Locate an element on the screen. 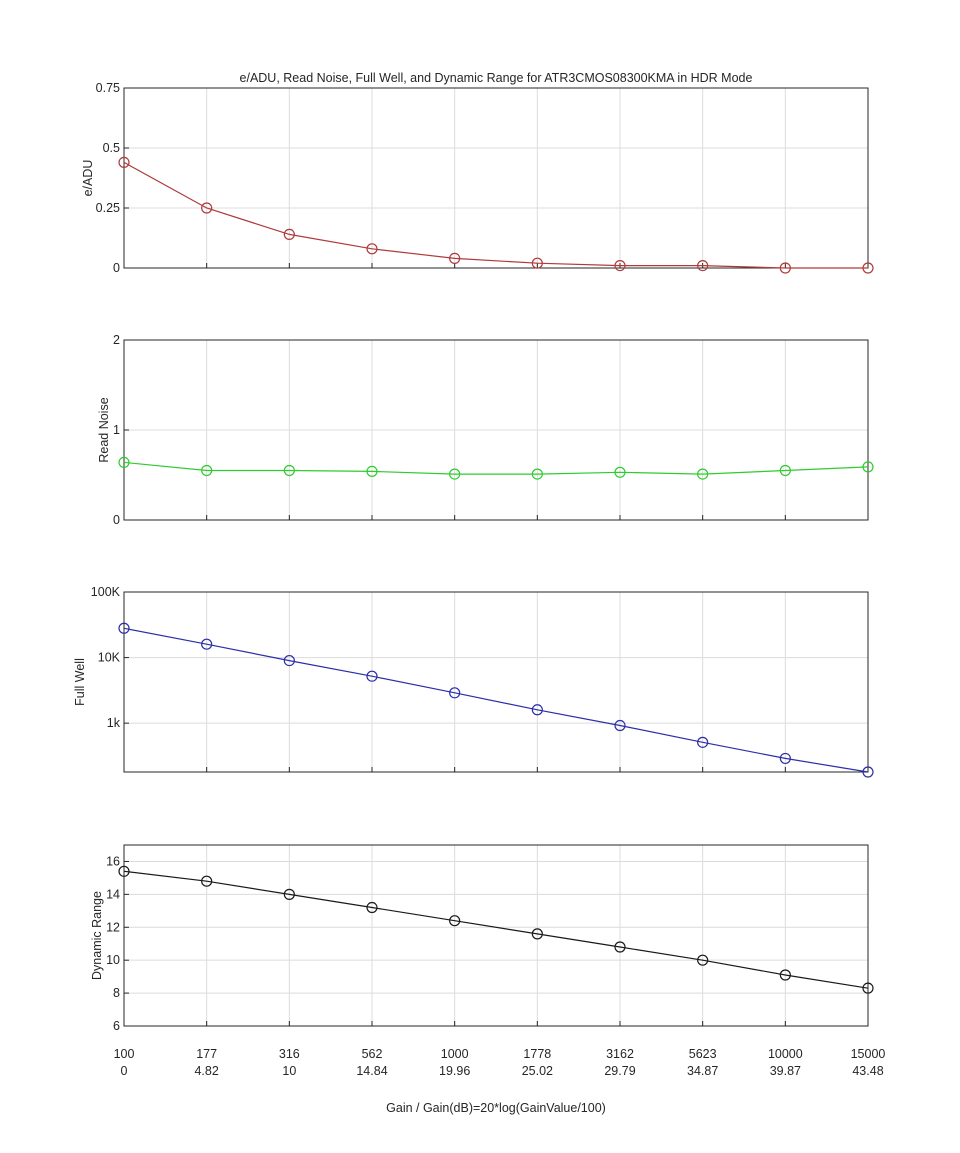 Image resolution: width=960 pixels, height=1153 pixels. x-tick-label-gain: 10000 is located at coordinates (785, 1054).